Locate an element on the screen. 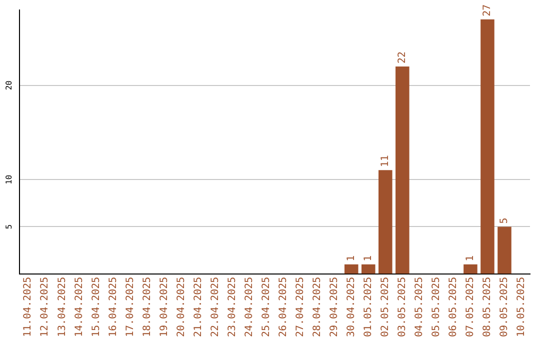  data-label: 22 is located at coordinates (402, 57).